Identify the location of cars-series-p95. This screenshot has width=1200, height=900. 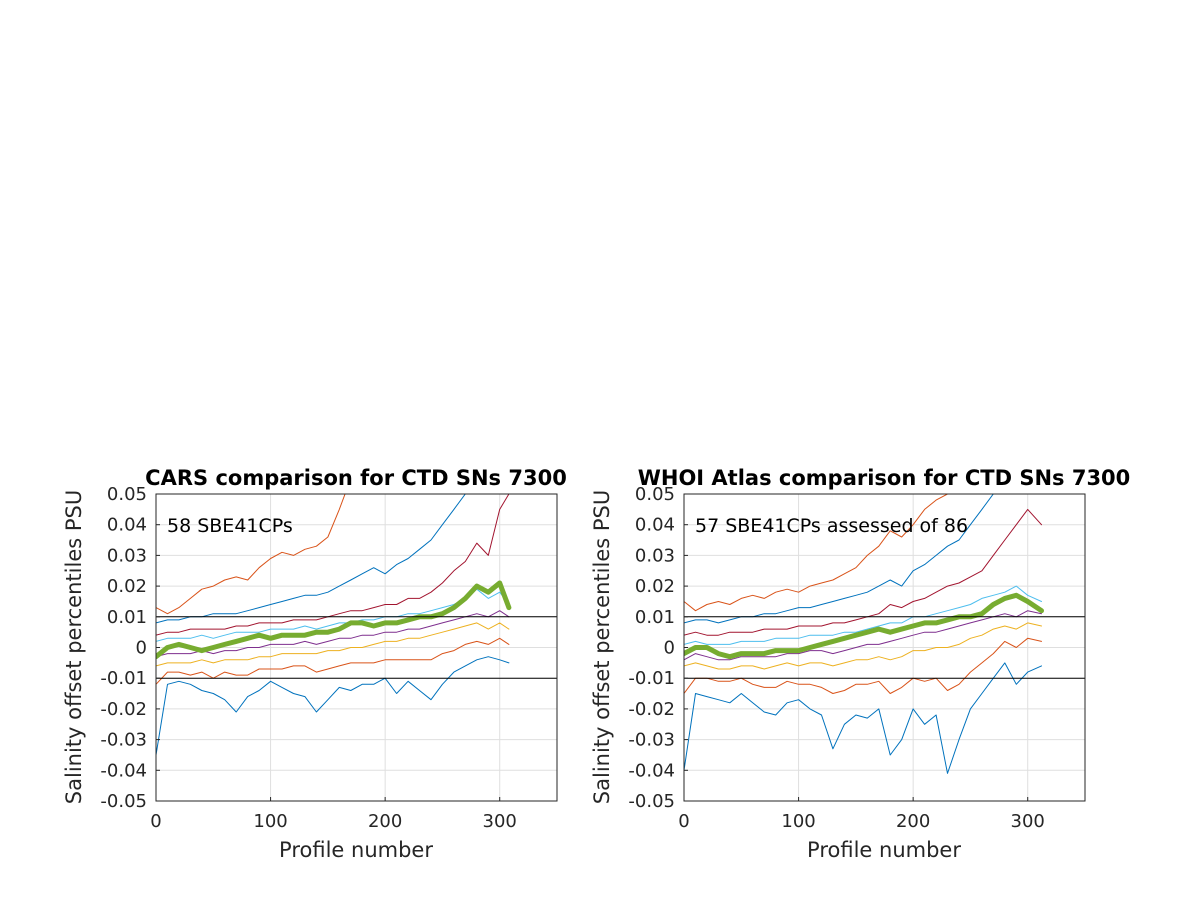
(251, 554).